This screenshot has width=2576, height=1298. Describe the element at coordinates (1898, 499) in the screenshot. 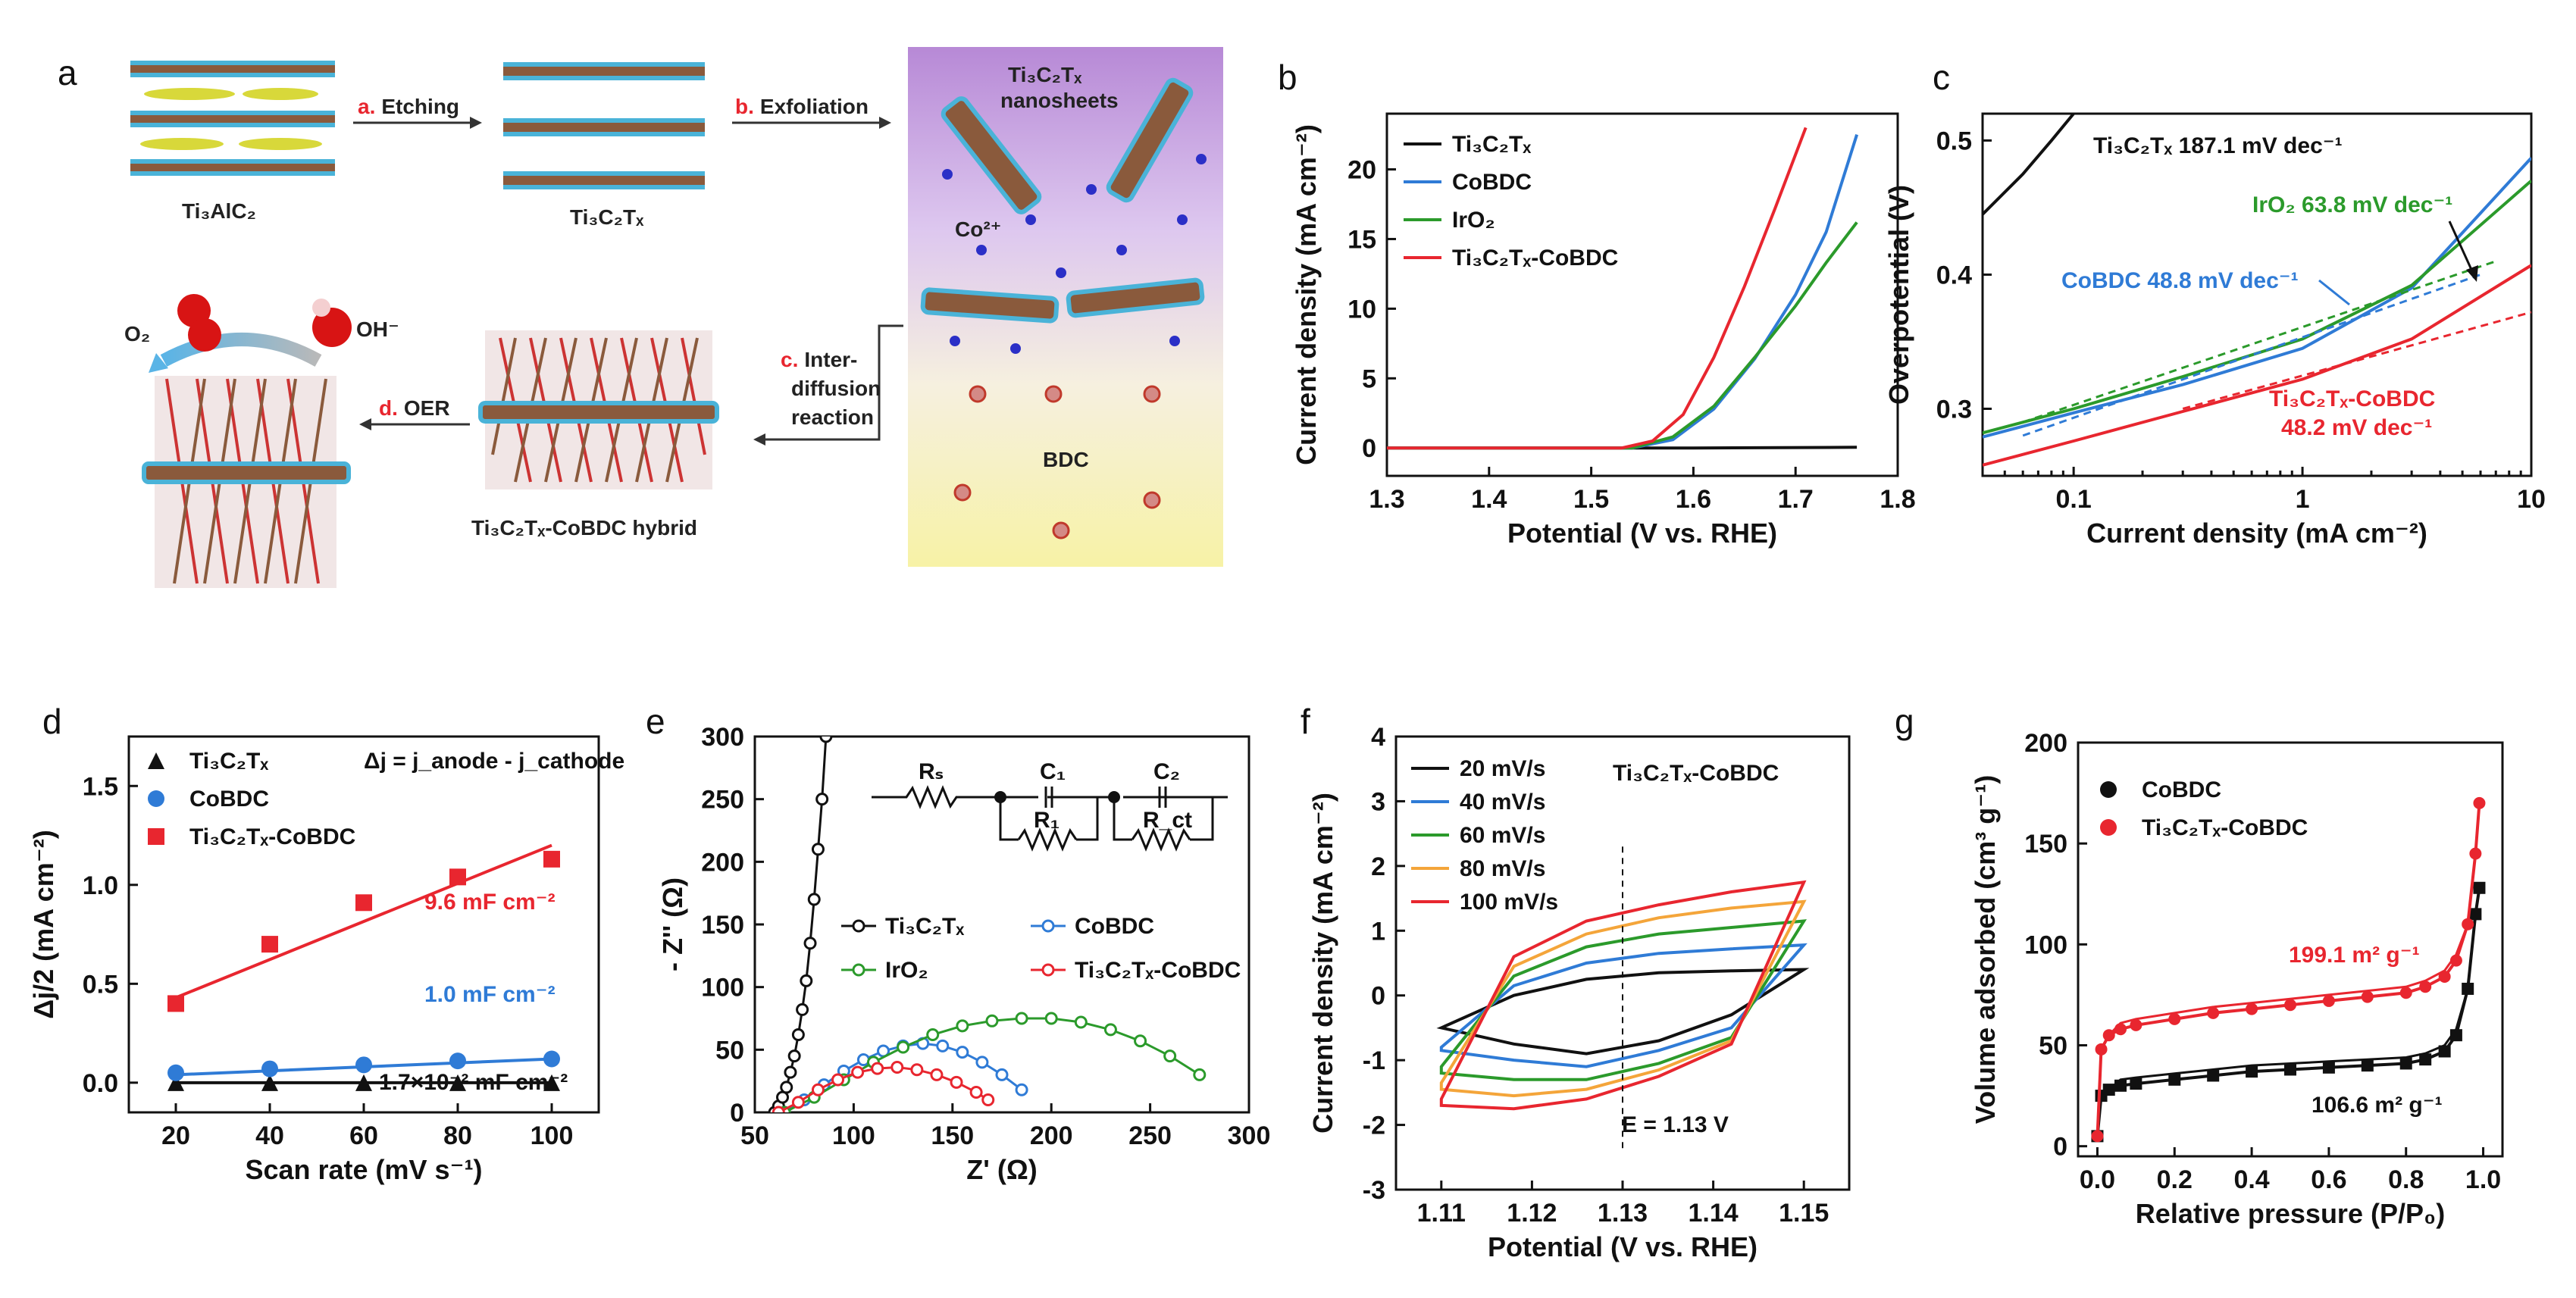

I see `x-tick-label: 1.8` at that location.